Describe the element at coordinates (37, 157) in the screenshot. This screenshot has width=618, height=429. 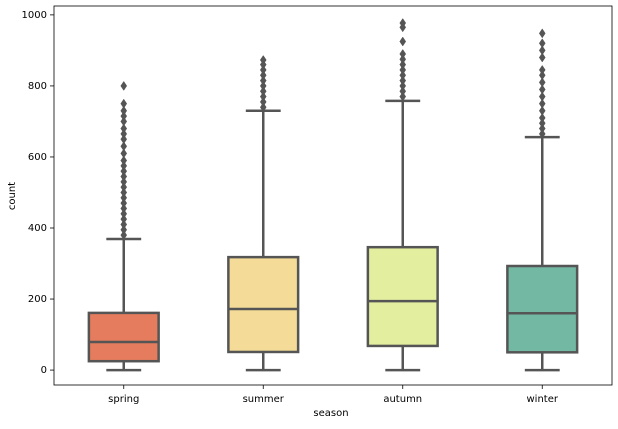
I see `y-tick-label: 600` at that location.